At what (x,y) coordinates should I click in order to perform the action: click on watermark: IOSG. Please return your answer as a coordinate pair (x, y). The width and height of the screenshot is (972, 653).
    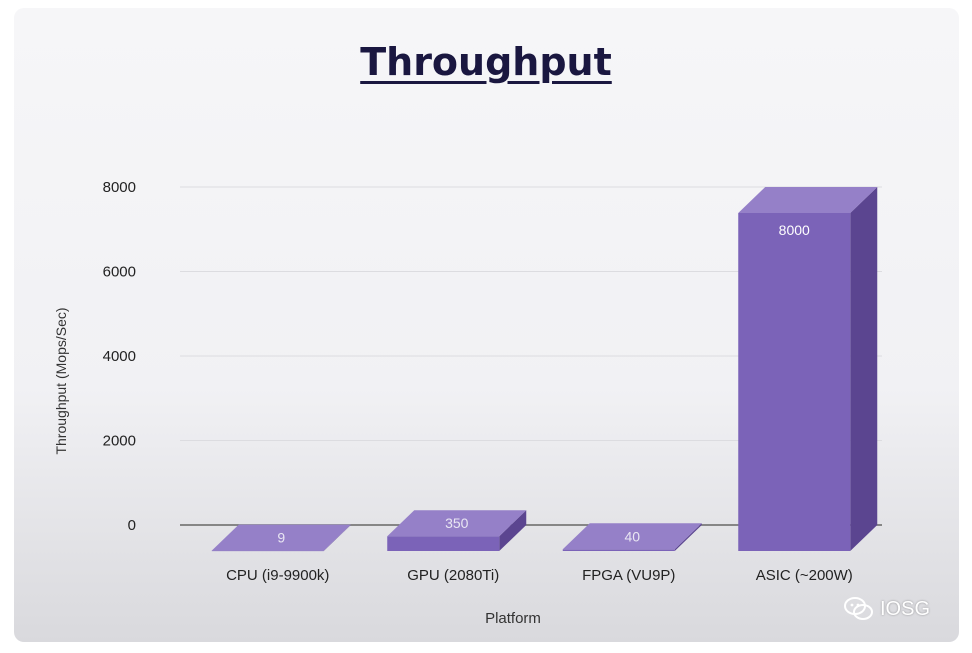
    Looking at the image, I should click on (887, 609).